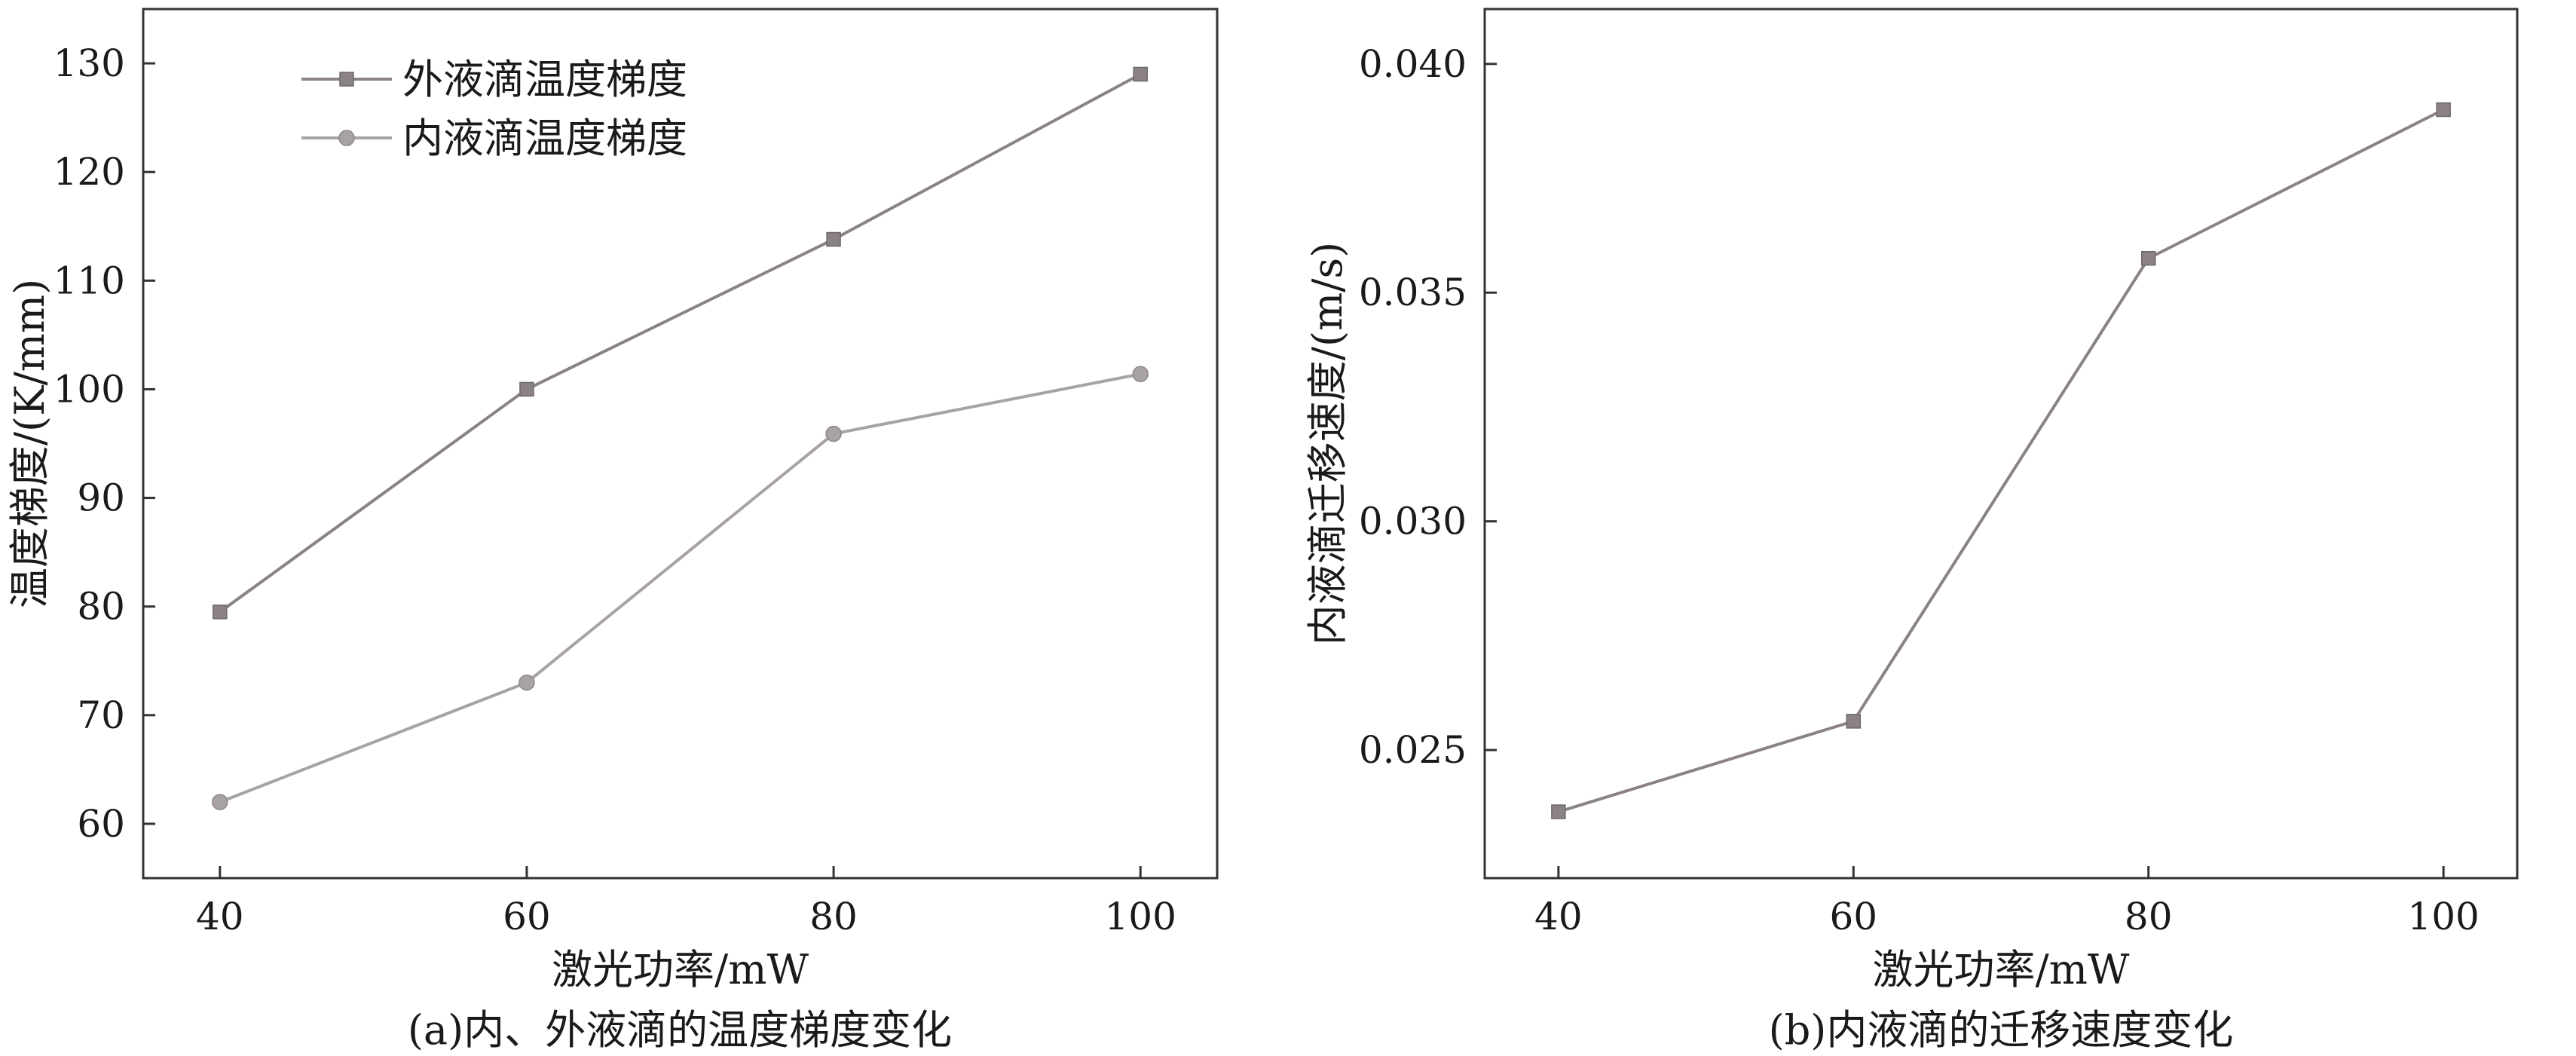 The image size is (2576, 1056). What do you see at coordinates (2001, 1030) in the screenshot?
I see `chart-caption: (b)内液滴的迁移速度变化` at bounding box center [2001, 1030].